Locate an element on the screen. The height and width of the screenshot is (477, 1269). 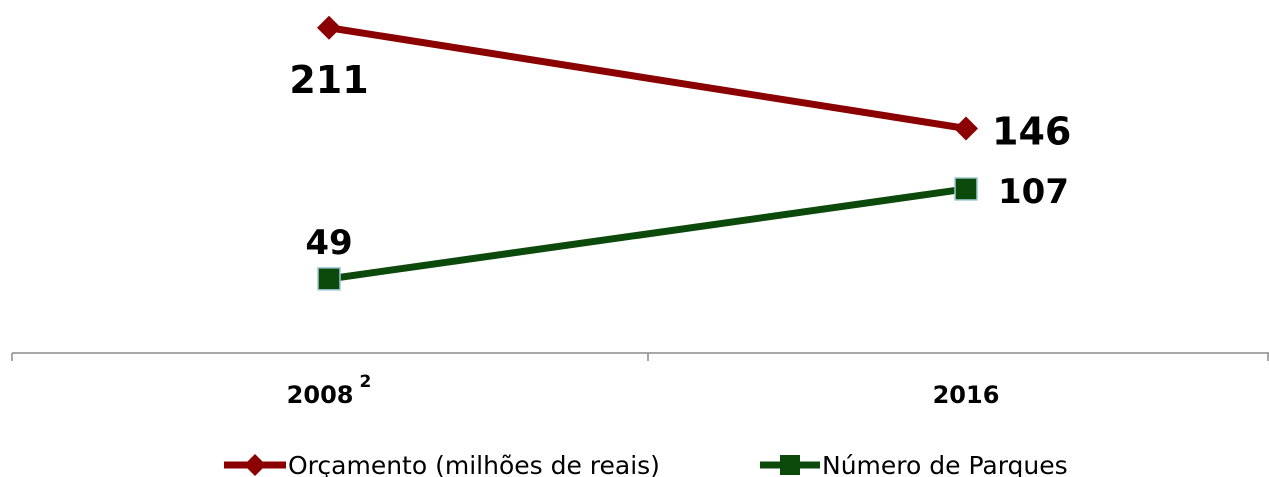
legend-item-0: Orçamento (milhões de reais) is located at coordinates (442, 464).